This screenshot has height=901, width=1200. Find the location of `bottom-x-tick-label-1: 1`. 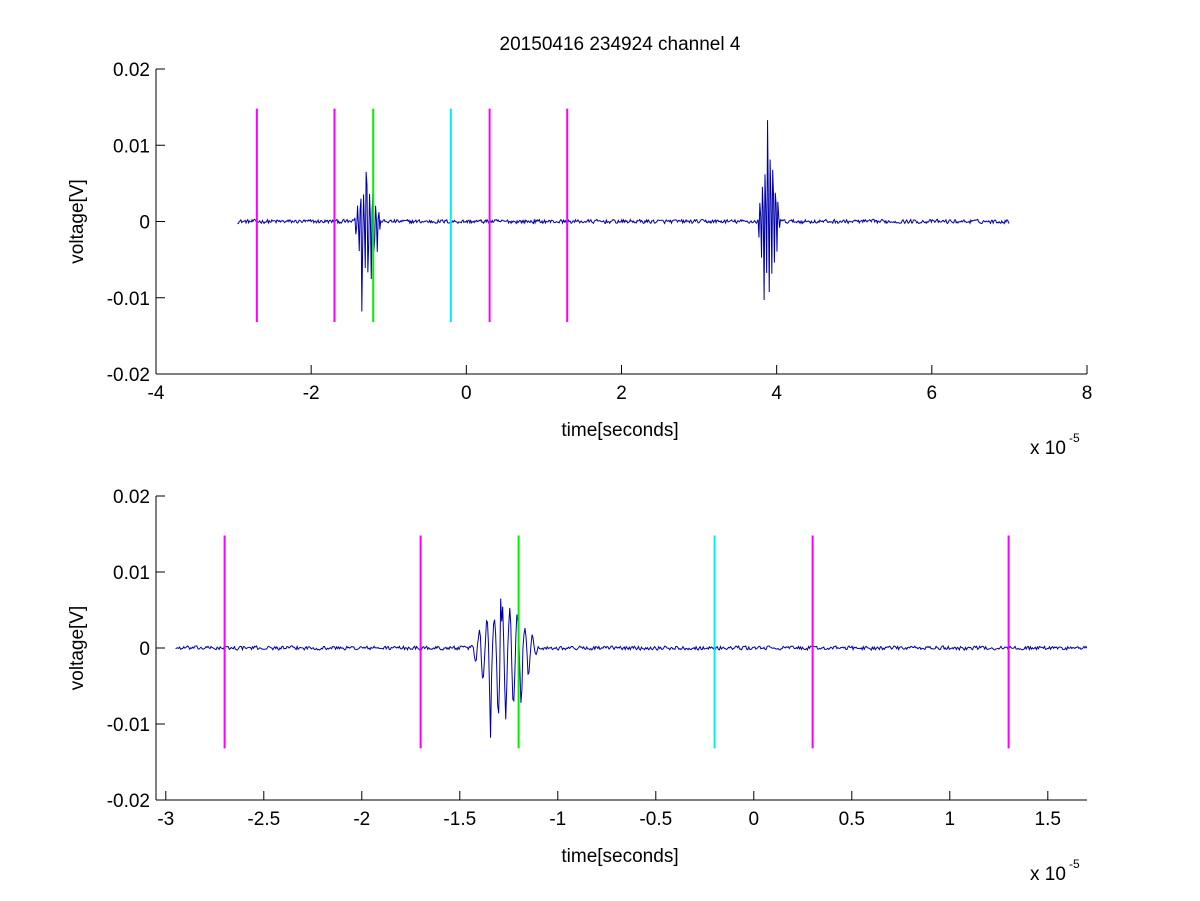

bottom-x-tick-label-1: 1 is located at coordinates (950, 819).